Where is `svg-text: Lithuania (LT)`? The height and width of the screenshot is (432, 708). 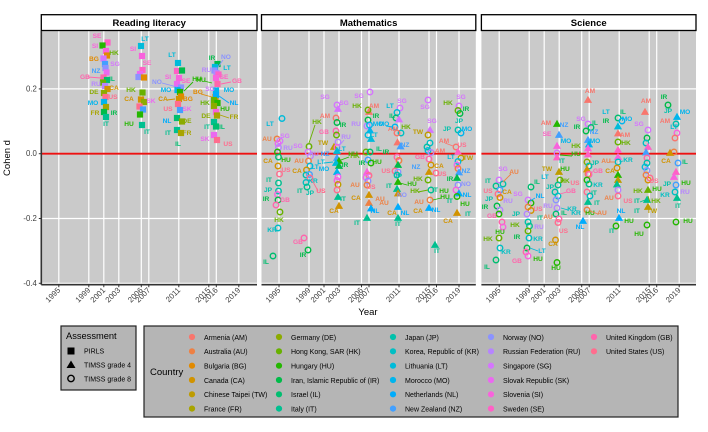
svg-text: Lithuania (LT) is located at coordinates (426, 367).